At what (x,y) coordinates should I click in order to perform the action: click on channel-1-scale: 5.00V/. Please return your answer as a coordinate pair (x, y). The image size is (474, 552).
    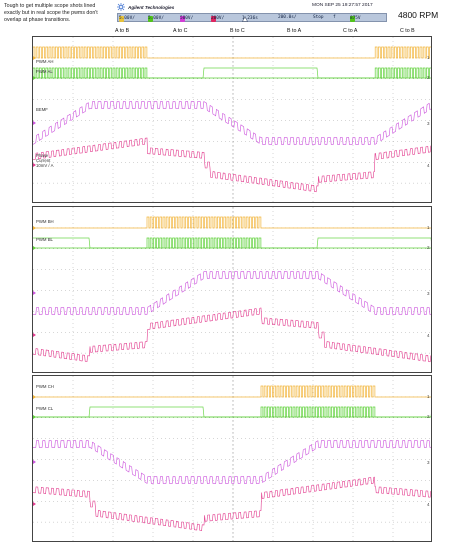
    Looking at the image, I should click on (127, 18).